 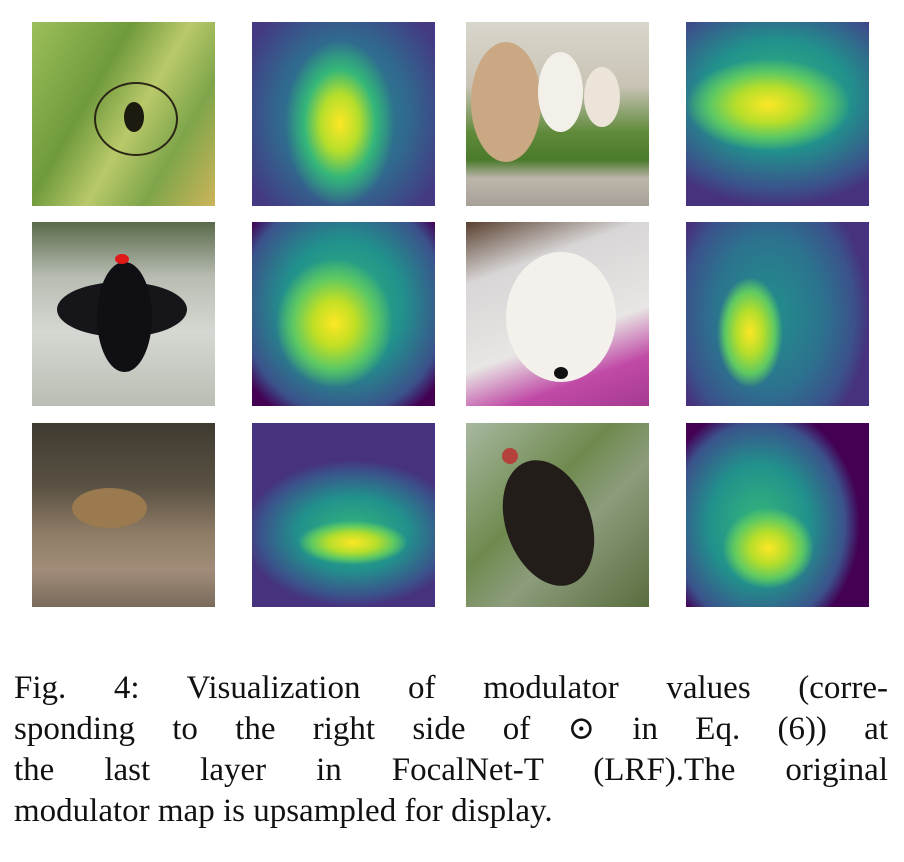 What do you see at coordinates (122, 259) in the screenshot?
I see `bird-comb` at bounding box center [122, 259].